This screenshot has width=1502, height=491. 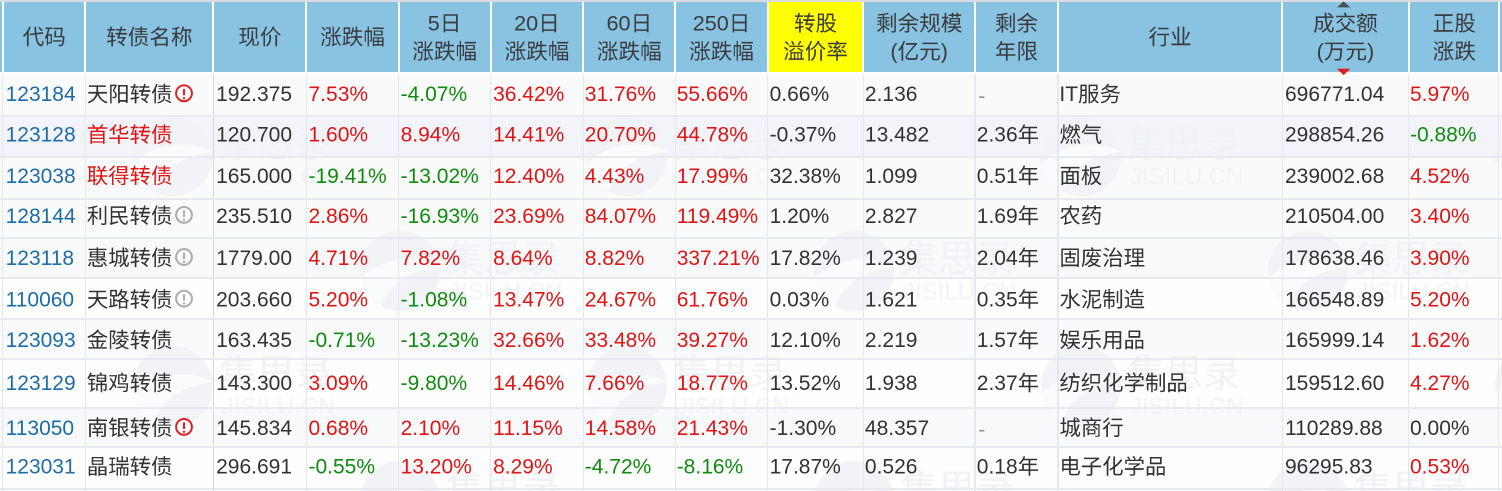 What do you see at coordinates (897, 135) in the screenshot?
I see `svg-text: 13.482` at bounding box center [897, 135].